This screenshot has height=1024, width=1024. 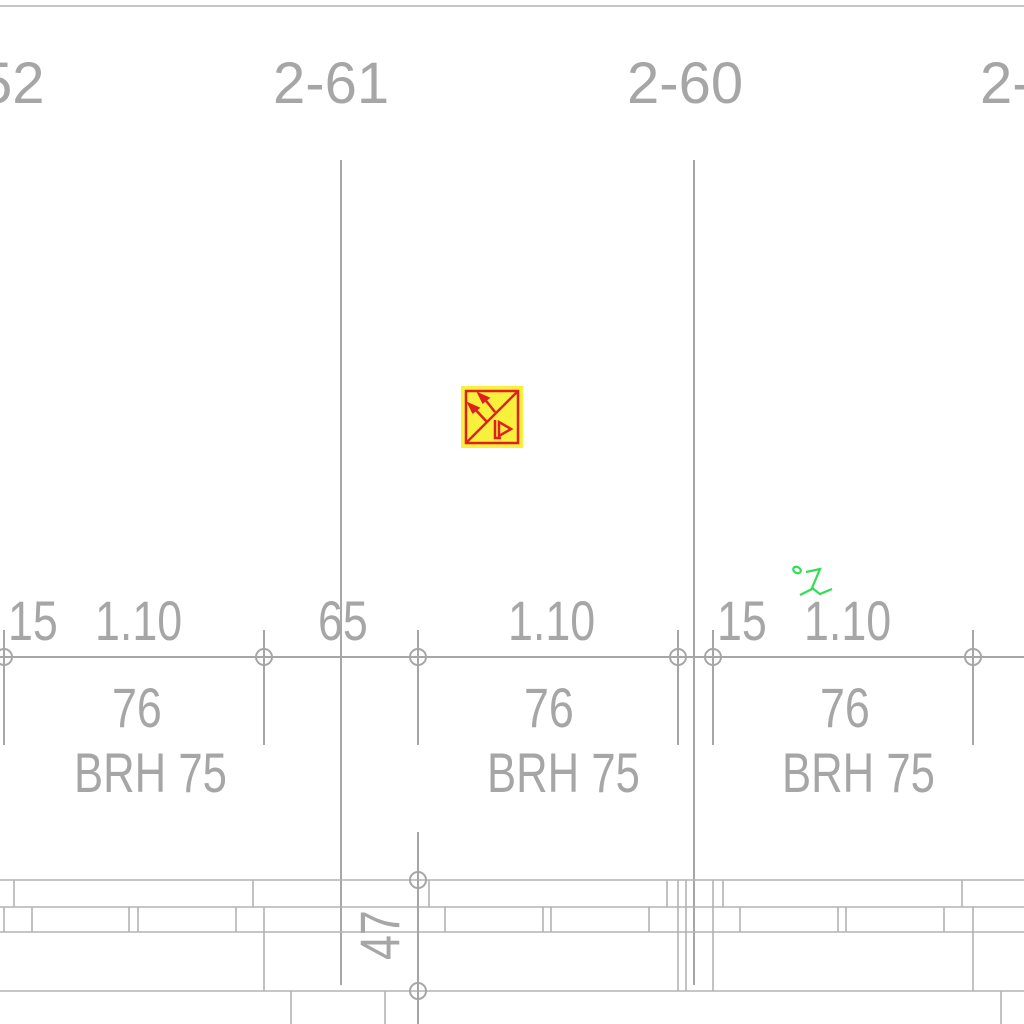 What do you see at coordinates (503, 429) in the screenshot?
I see `speaker-icon` at bounding box center [503, 429].